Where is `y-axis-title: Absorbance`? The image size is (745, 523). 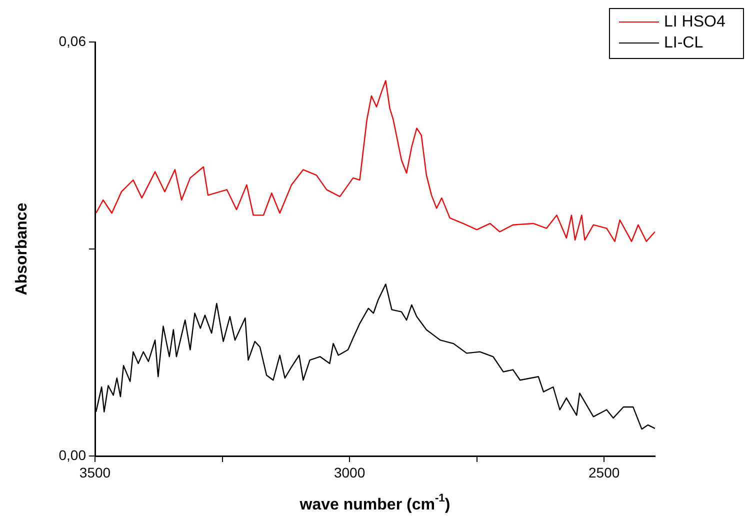
y-axis-title: Absorbance is located at coordinates (21, 249).